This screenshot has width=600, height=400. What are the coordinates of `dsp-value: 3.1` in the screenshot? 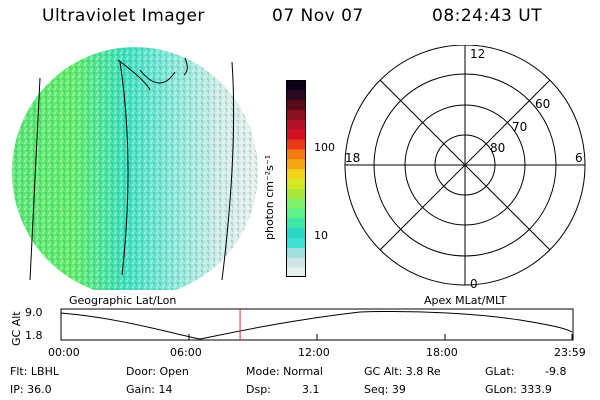 It's located at (311, 389).